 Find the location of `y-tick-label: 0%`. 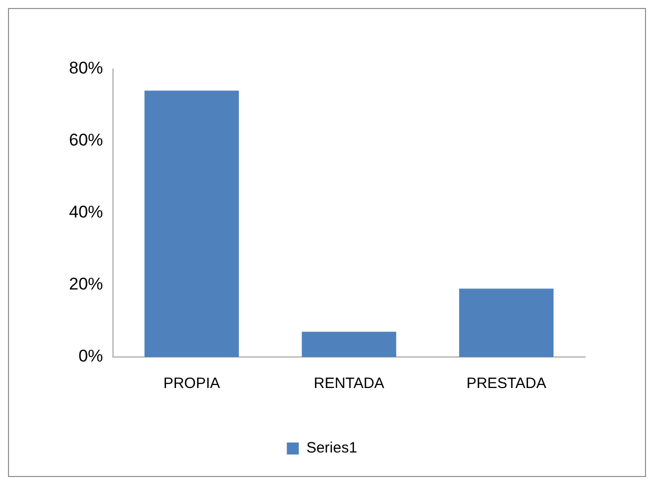

y-tick-label: 0% is located at coordinates (91, 356).